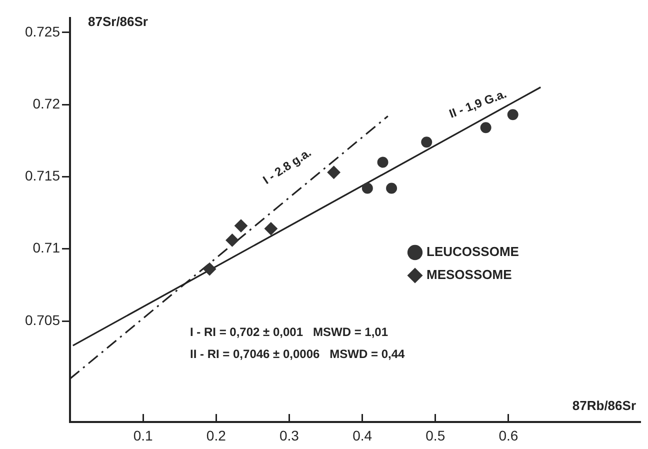  I want to click on annotation: II - RI = 0,7046 ± 0,0006 MSWD = 0,44, so click(298, 354).